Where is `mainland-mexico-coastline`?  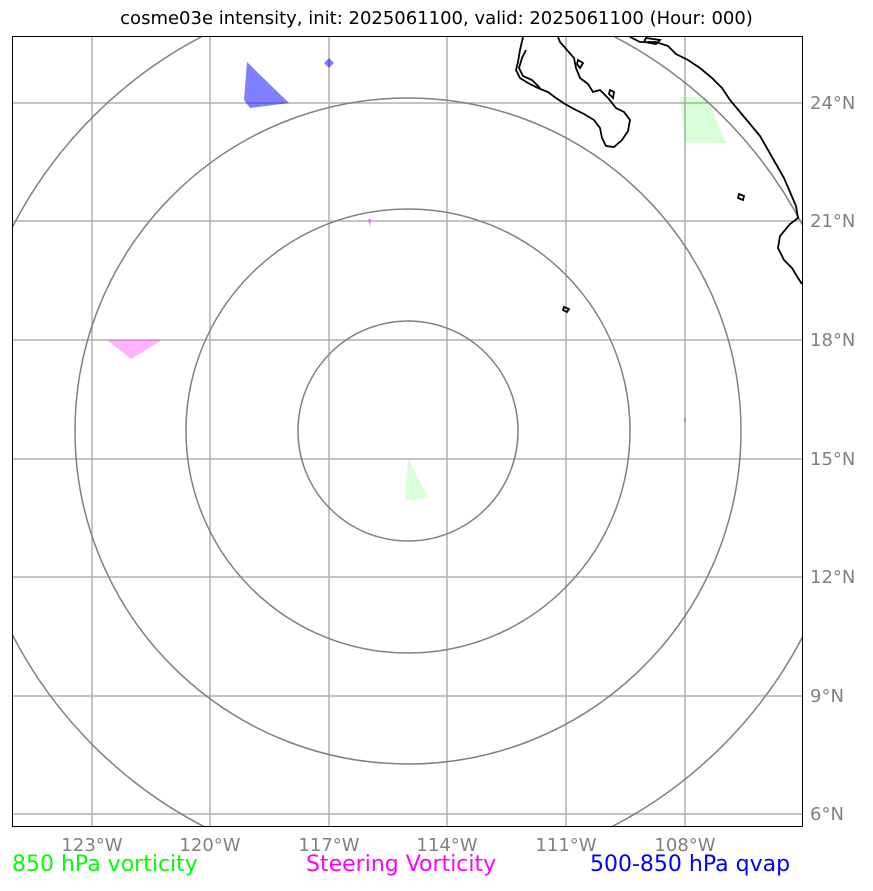
mainland-mexico-coastline is located at coordinates (715, 161).